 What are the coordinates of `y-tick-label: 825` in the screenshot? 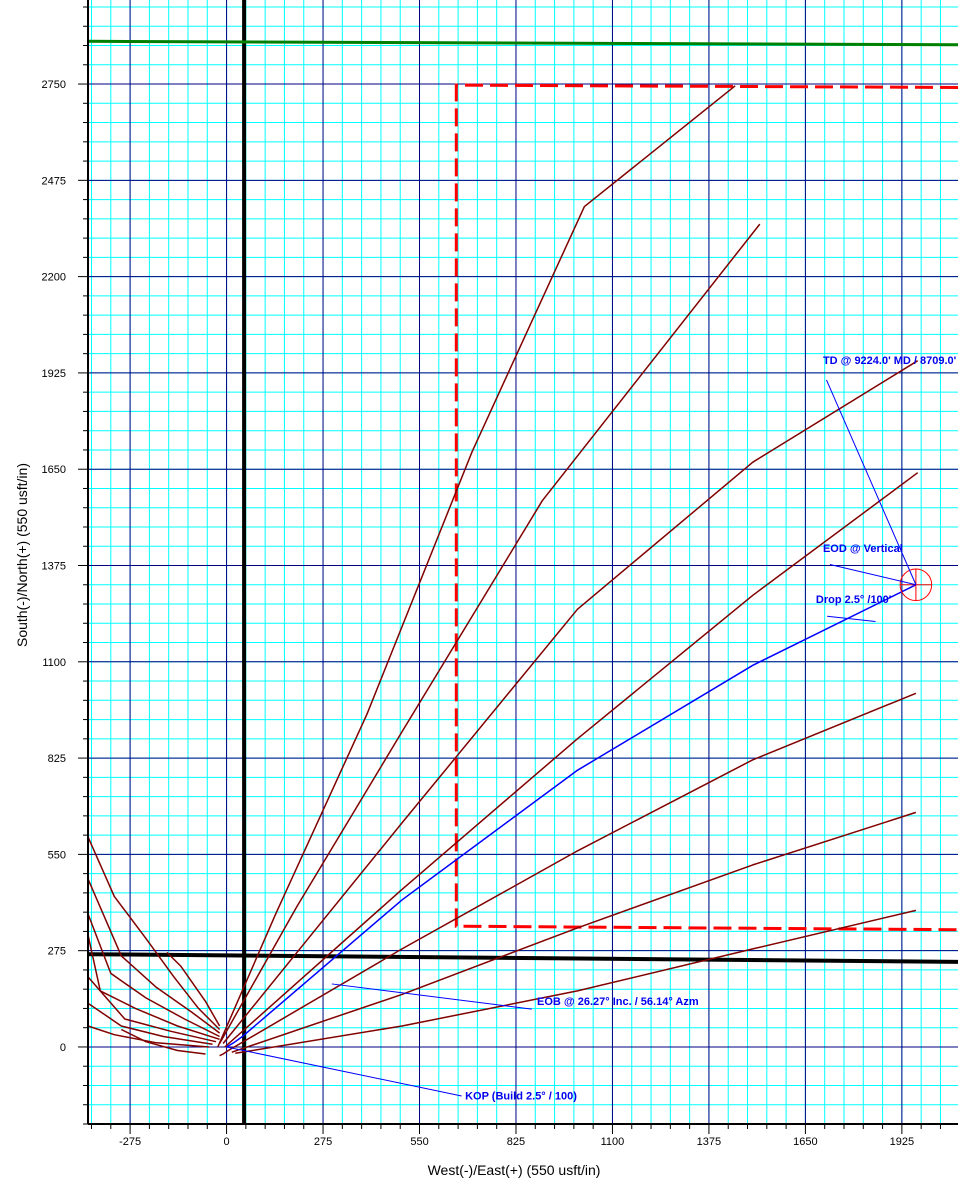 It's located at (57, 759).